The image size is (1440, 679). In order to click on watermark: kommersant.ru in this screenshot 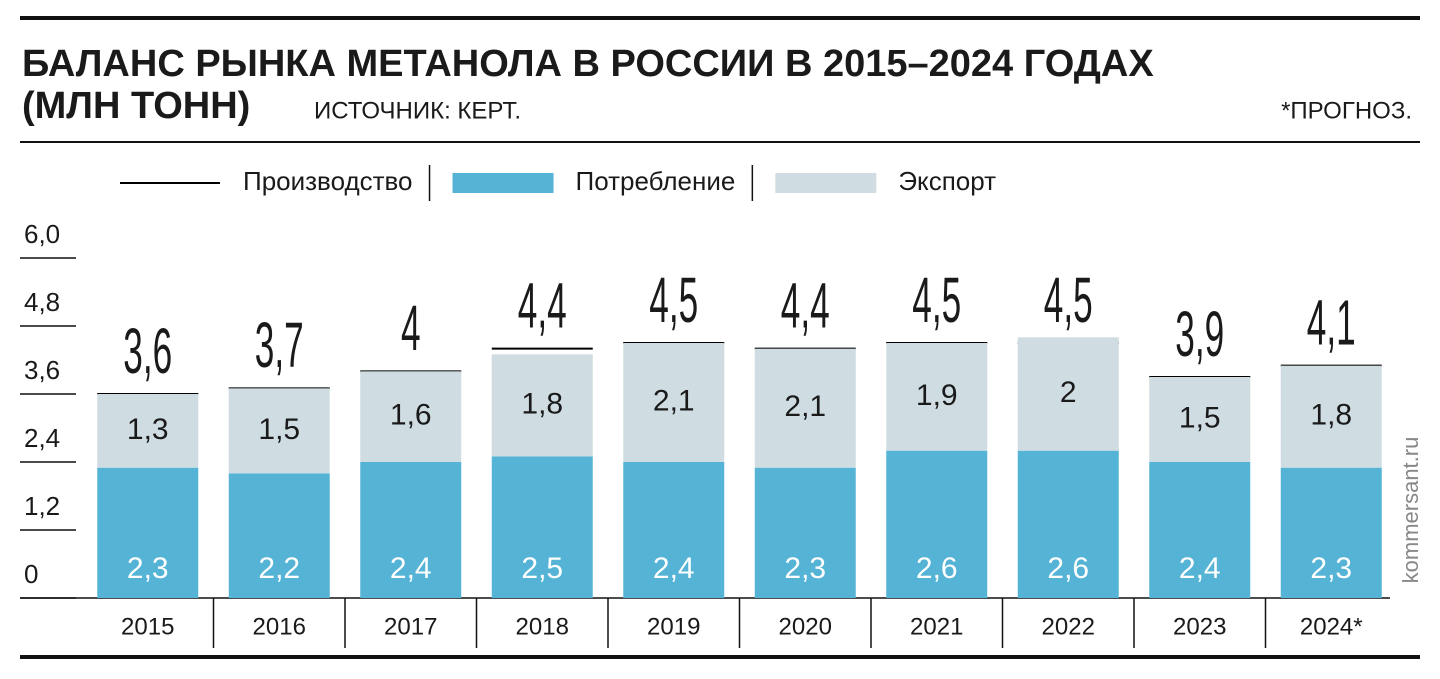, I will do `click(1410, 510)`.